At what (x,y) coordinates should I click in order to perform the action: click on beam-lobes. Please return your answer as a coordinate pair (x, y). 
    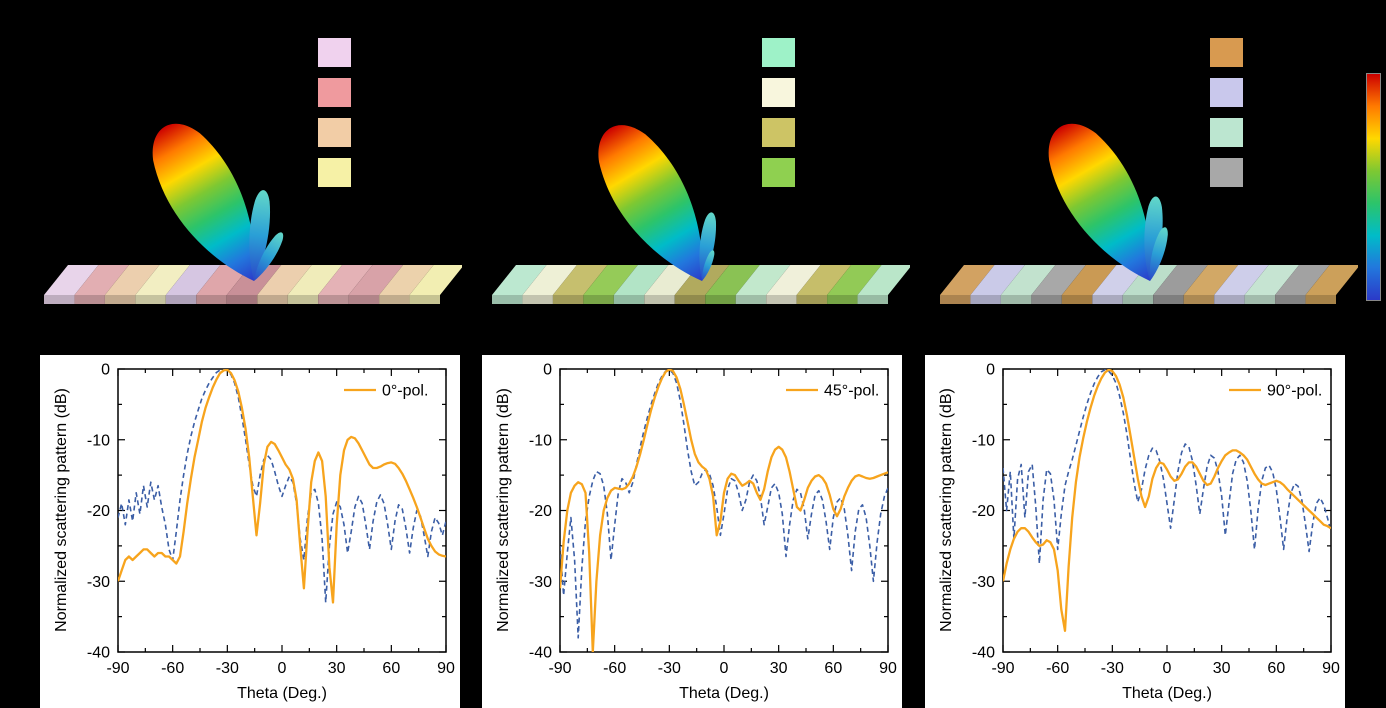
    Looking at the image, I should click on (1108, 202).